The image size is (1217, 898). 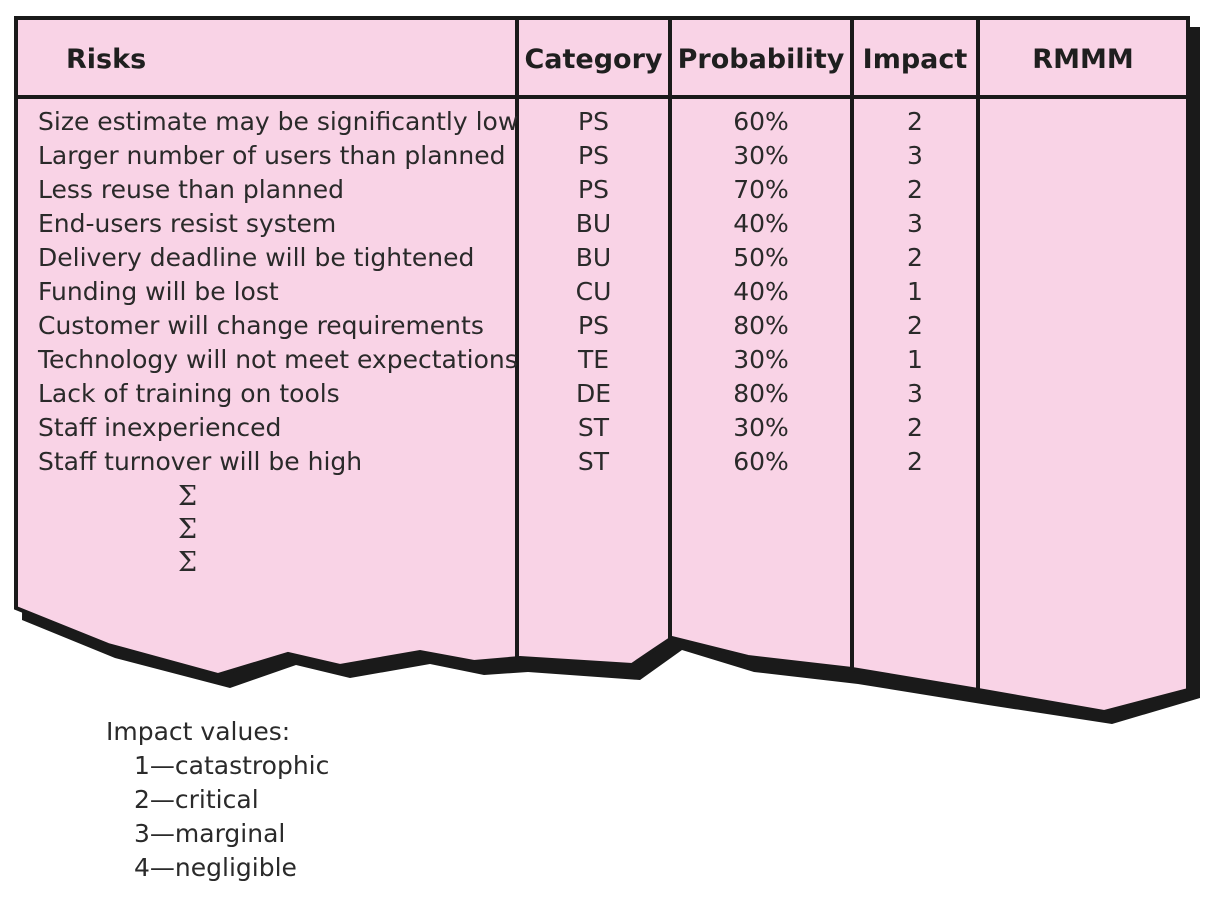 What do you see at coordinates (761, 189) in the screenshot?
I see `probability-cell: 70%` at bounding box center [761, 189].